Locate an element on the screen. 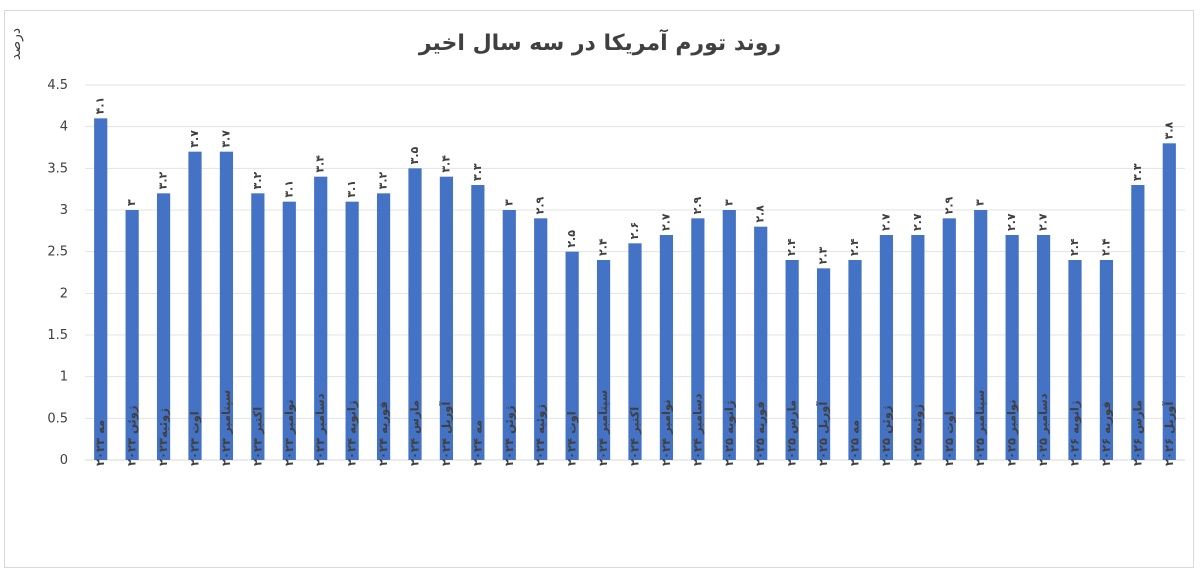 This screenshot has width=1200, height=572. y-tick-label: 1.5 is located at coordinates (57, 335).